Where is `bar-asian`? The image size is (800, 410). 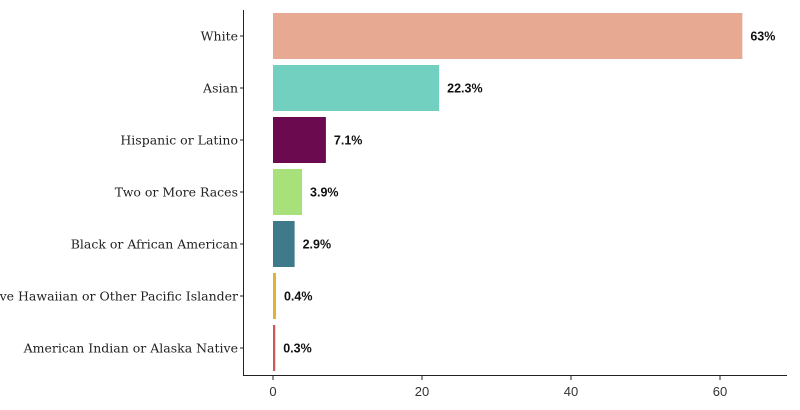
bar-asian is located at coordinates (356, 88).